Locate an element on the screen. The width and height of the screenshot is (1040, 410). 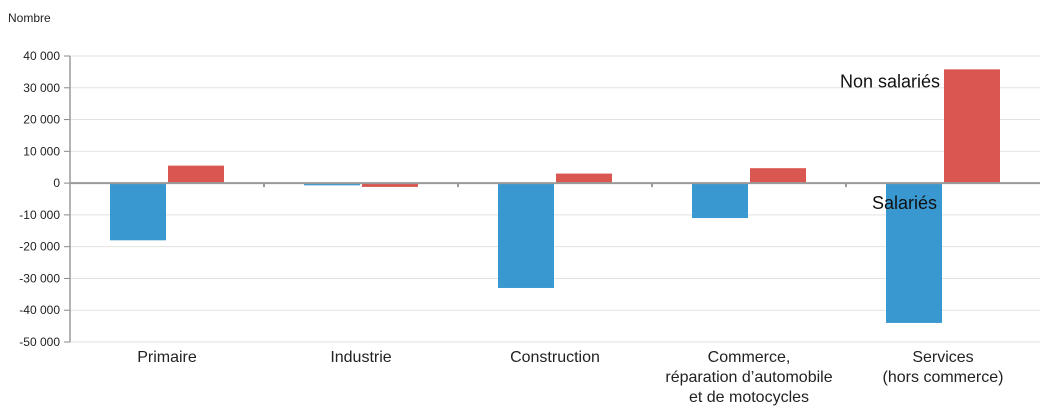
y-tick-label: -40 000 is located at coordinates (39, 310).